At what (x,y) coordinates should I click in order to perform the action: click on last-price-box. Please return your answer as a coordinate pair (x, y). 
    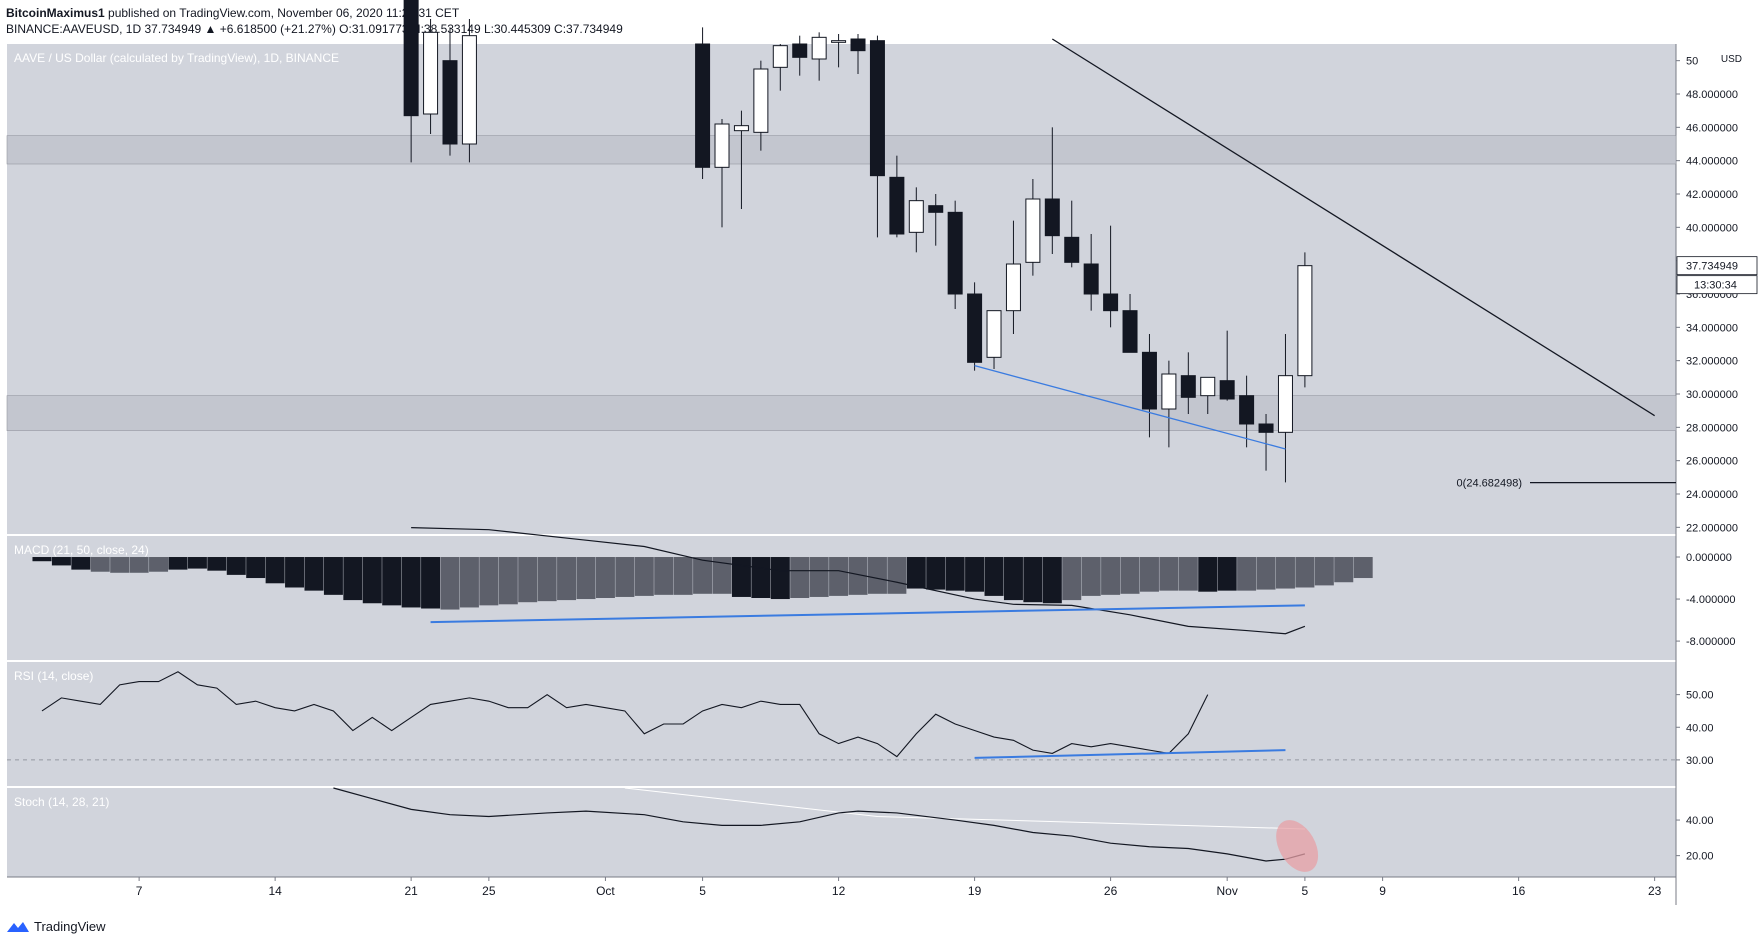
    Looking at the image, I should click on (1717, 266).